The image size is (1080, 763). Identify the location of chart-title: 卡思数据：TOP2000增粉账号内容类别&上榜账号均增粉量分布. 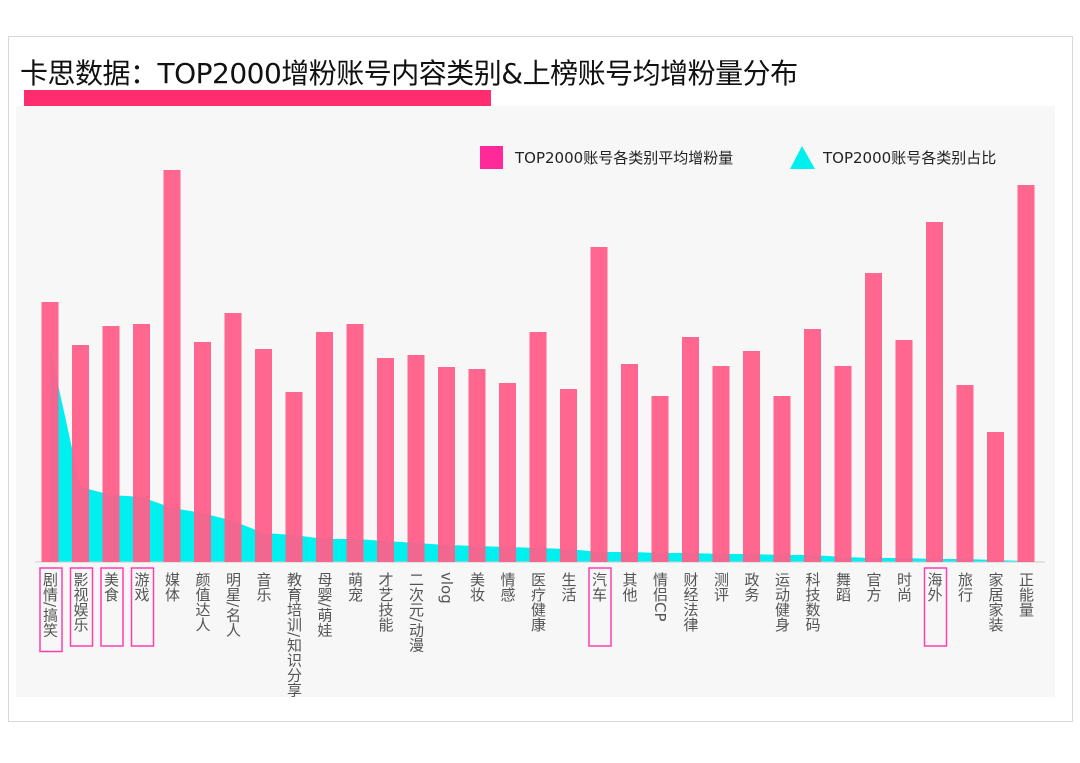
(409, 73).